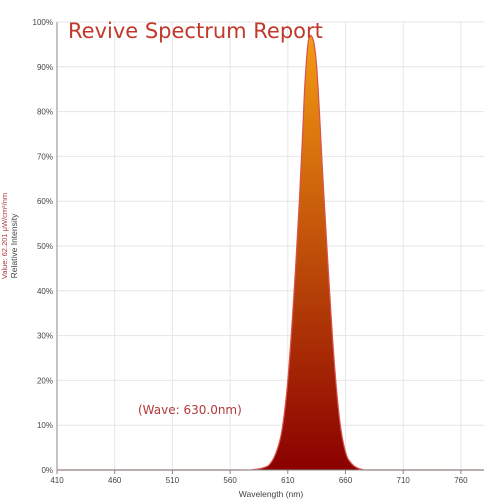 This screenshot has height=500, width=487. Describe the element at coordinates (45, 425) in the screenshot. I see `y-tick-label: 10%` at that location.